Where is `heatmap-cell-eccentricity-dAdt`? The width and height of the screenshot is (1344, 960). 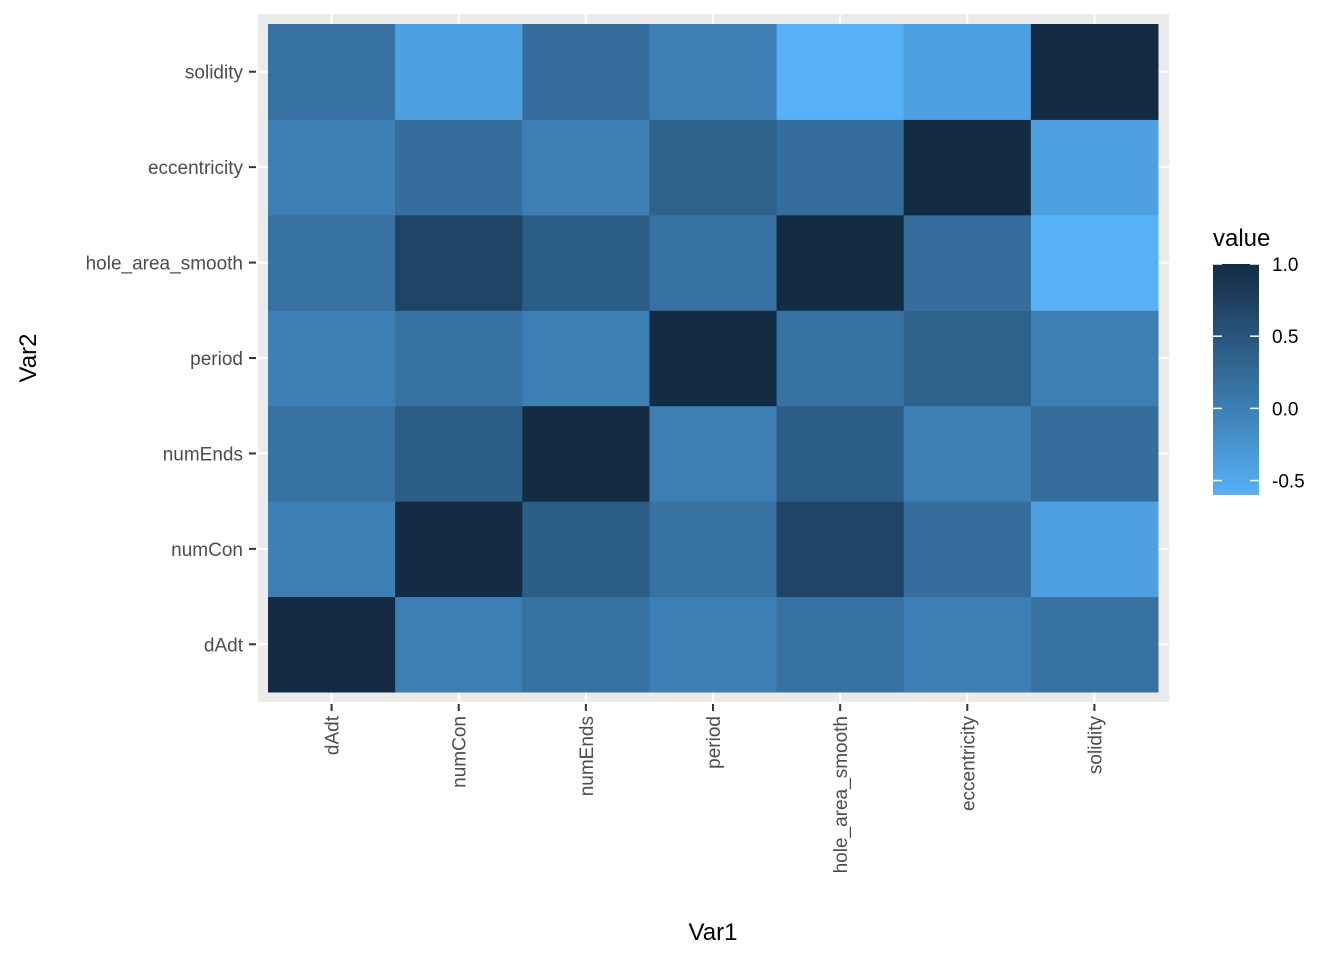
heatmap-cell-eccentricity-dAdt is located at coordinates (967, 644).